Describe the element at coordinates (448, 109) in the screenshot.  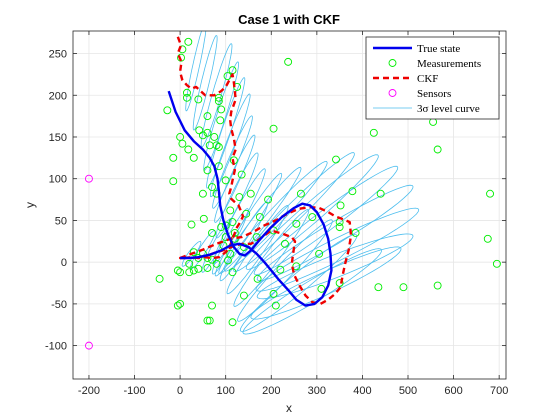
I see `legend-label: 3σ level curve` at that location.